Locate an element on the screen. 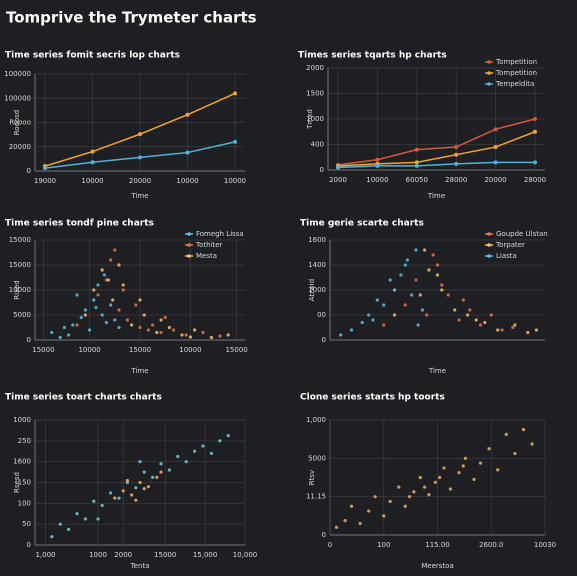 This screenshot has width=577, height=576. chart-title: Time series fomit secris lop charts is located at coordinates (92, 56).